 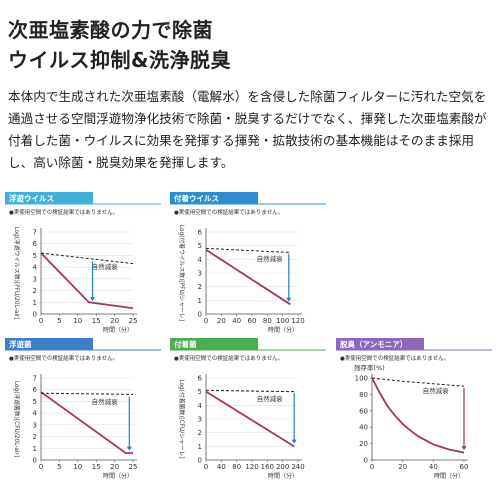 I want to click on y-tick-label: 20, so click(x=363, y=444).